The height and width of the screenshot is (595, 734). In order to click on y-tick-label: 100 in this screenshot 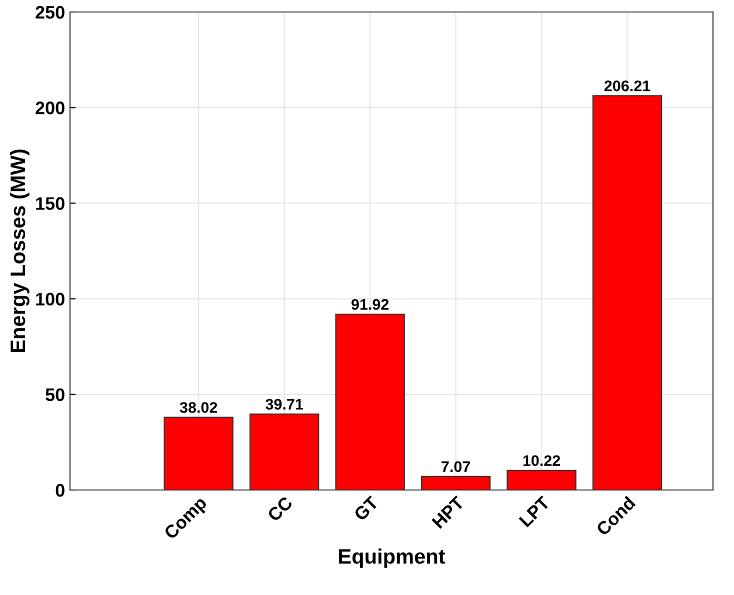, I will do `click(50, 299)`.